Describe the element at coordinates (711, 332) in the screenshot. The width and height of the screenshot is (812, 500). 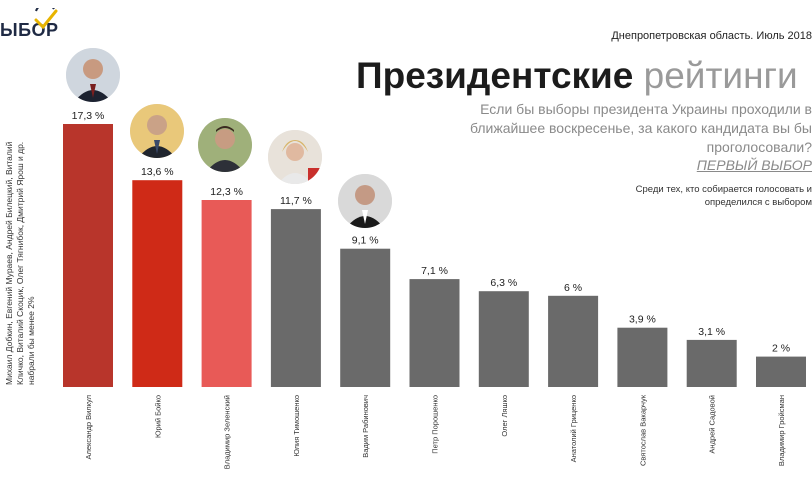
I see `value-label: 3,1 %` at that location.